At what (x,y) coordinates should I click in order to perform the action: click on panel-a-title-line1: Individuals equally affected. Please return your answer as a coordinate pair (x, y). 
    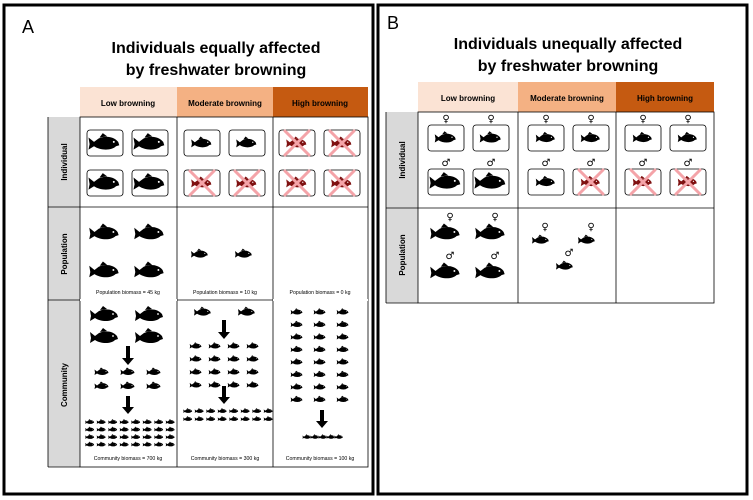
    Looking at the image, I should click on (216, 48).